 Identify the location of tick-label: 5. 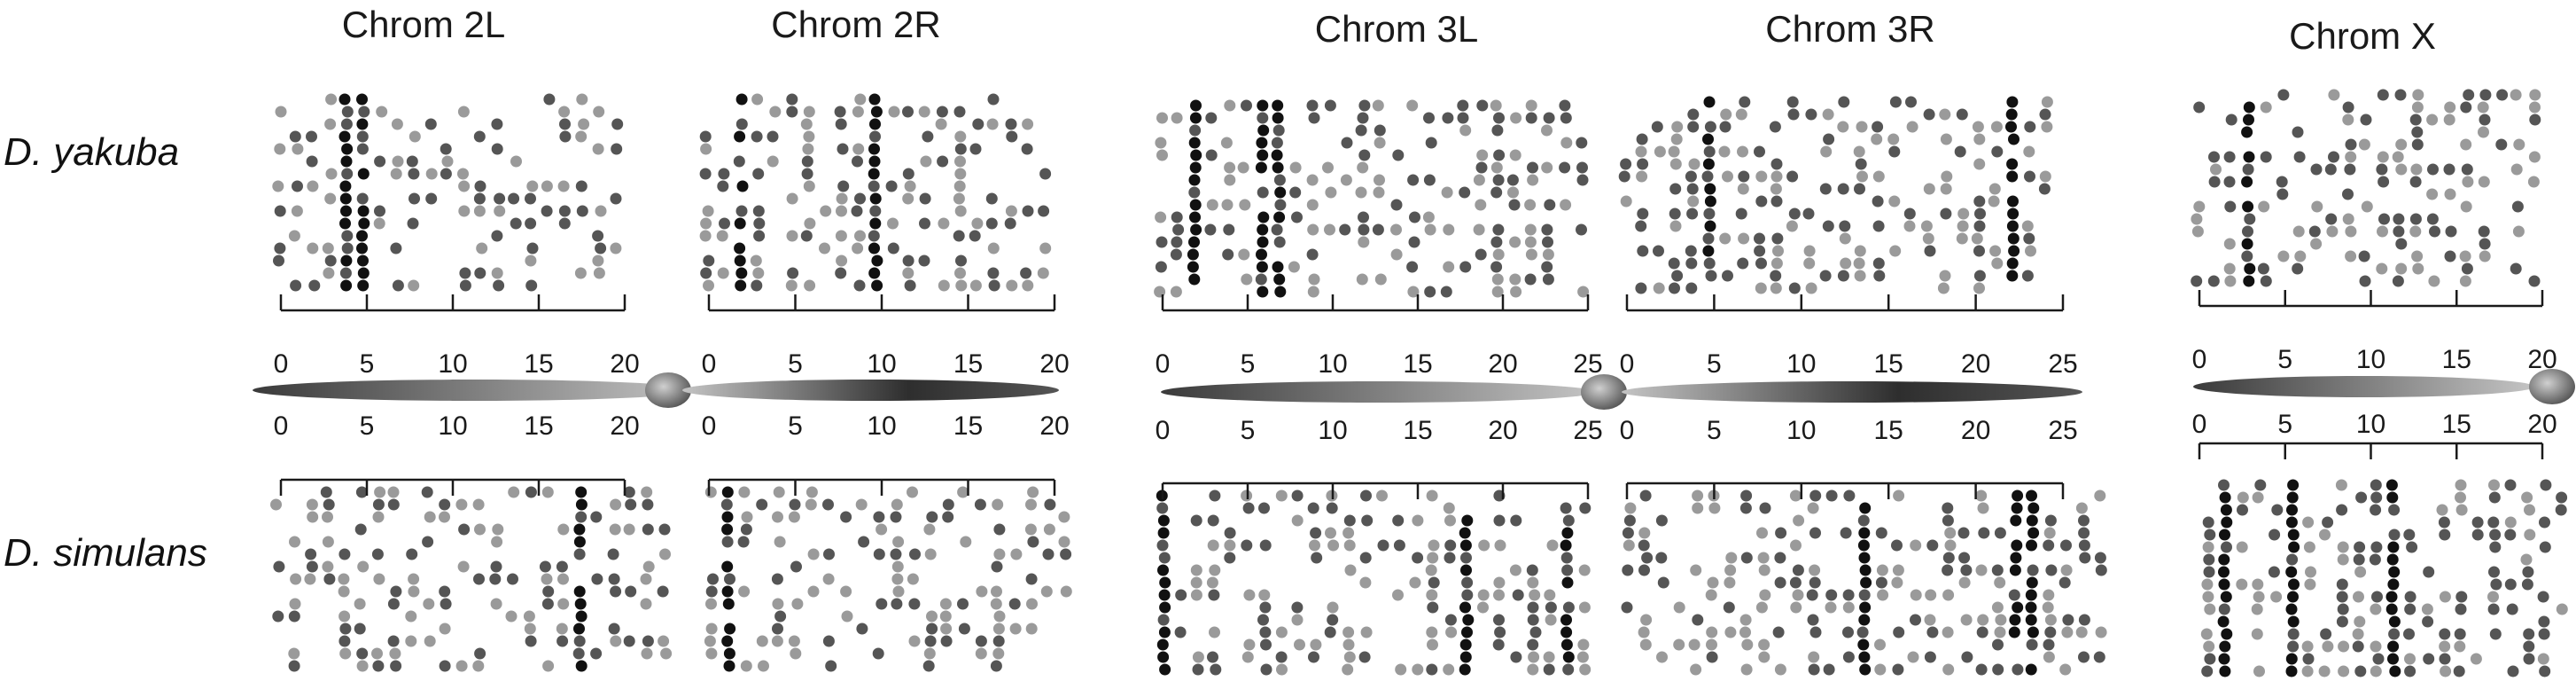
(368, 364).